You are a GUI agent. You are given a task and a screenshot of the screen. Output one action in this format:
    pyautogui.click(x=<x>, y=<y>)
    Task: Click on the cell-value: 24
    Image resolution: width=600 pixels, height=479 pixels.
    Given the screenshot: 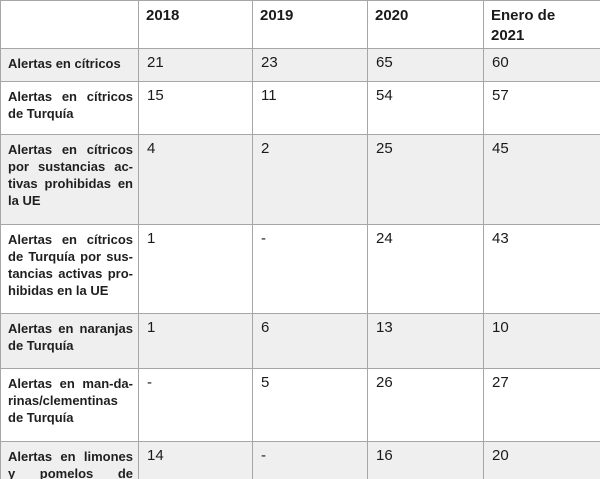 What is the action you would take?
    pyautogui.click(x=425, y=269)
    